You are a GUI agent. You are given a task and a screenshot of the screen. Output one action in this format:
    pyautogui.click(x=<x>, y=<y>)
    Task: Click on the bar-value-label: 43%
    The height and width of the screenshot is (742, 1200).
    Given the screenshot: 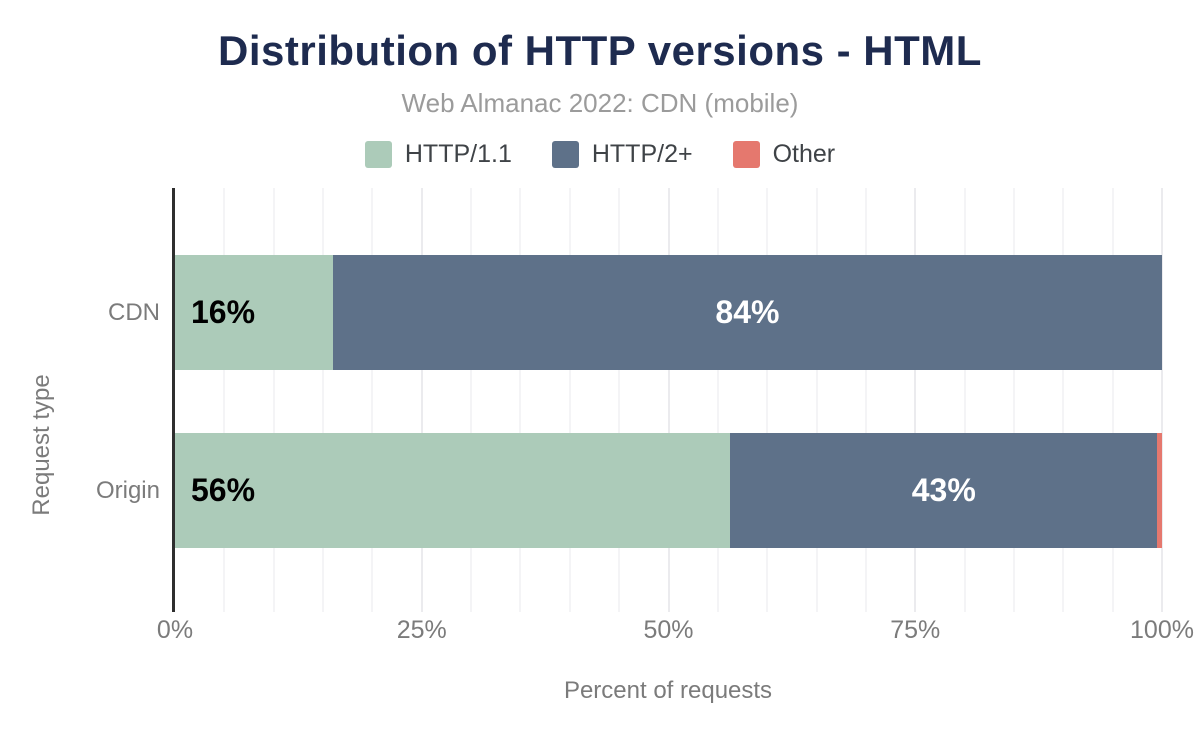 What is the action you would take?
    pyautogui.click(x=943, y=490)
    